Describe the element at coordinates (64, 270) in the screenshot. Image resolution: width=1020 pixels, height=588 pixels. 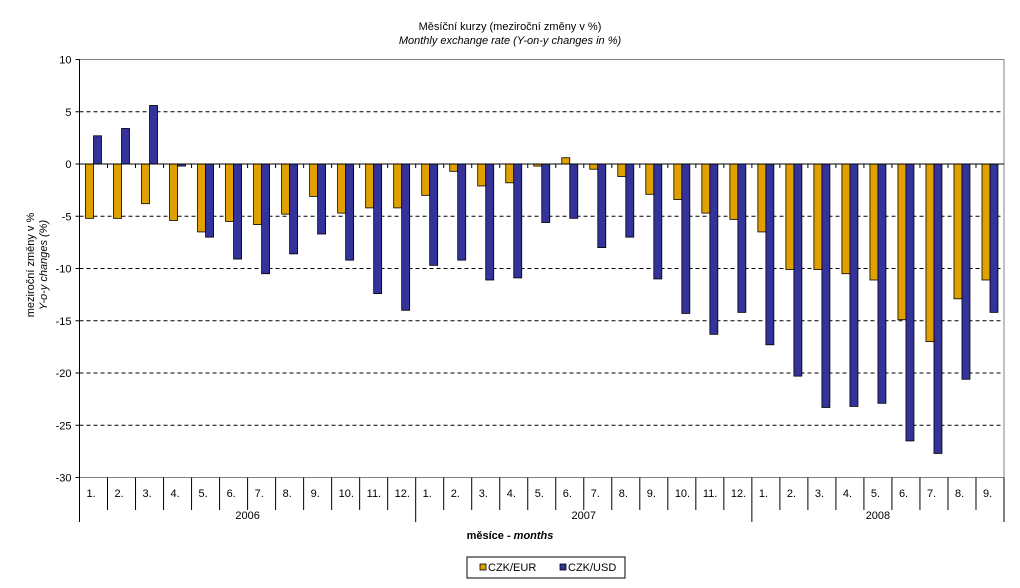
I see `y-tick-label: -10` at that location.